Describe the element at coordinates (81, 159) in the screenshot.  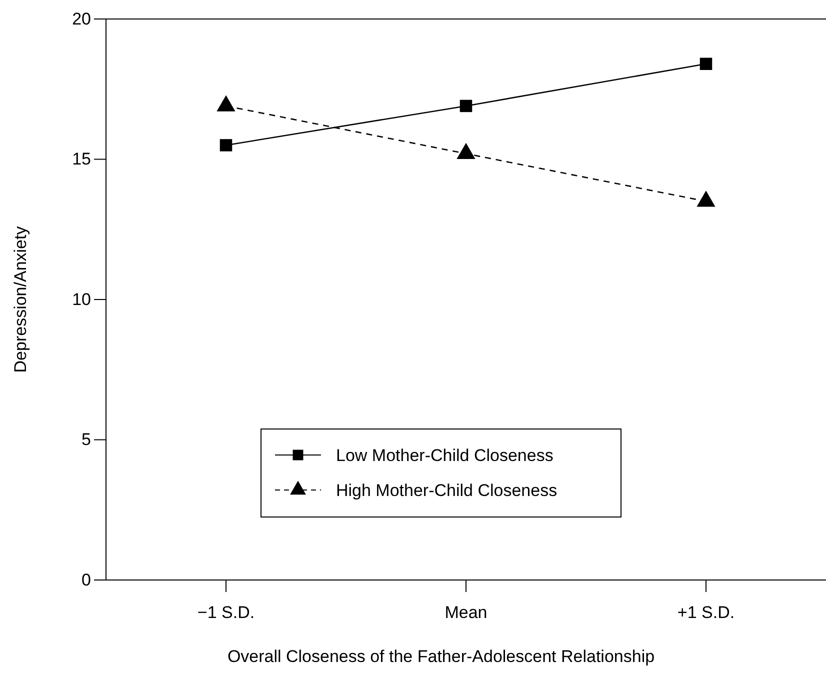
I see `y-tick-label: 15` at that location.